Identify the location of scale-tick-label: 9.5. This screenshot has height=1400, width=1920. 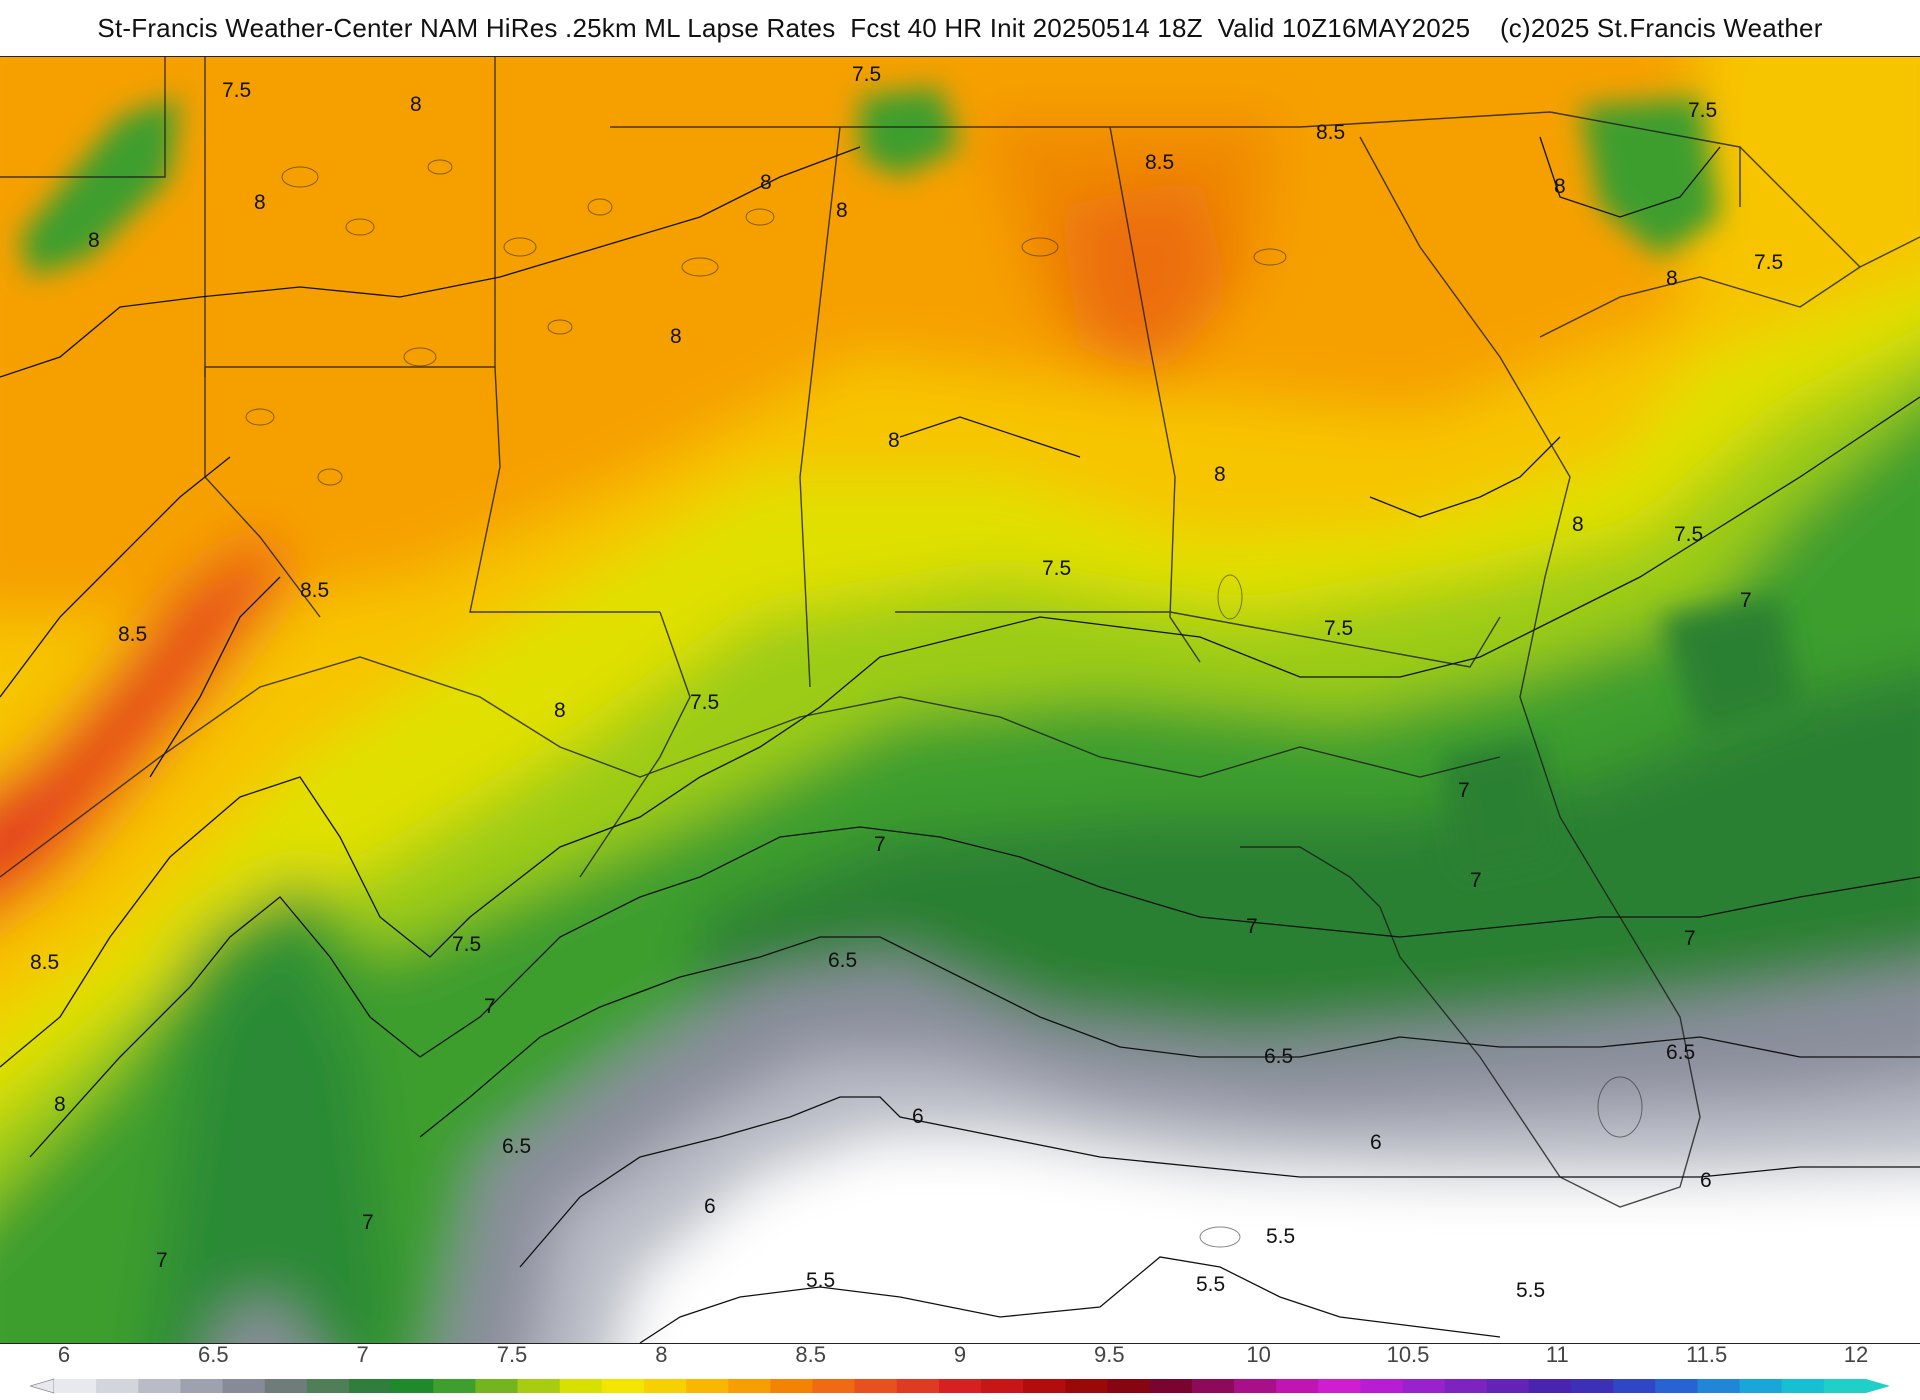
(1109, 1355).